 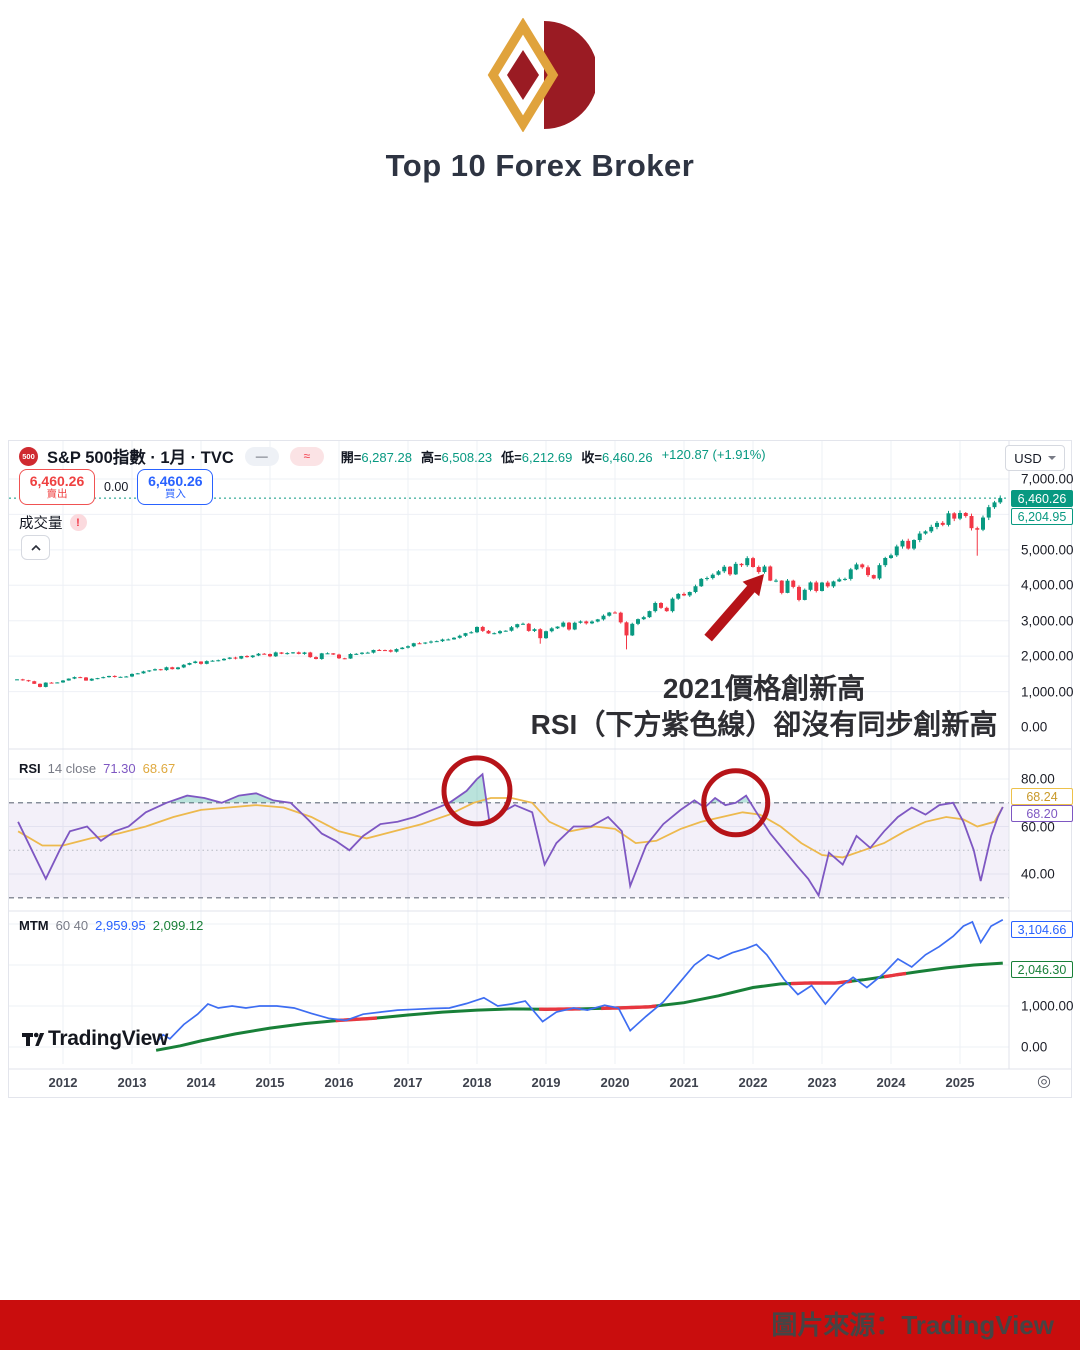 What do you see at coordinates (510, 828) in the screenshot?
I see `rsi-ma-line` at bounding box center [510, 828].